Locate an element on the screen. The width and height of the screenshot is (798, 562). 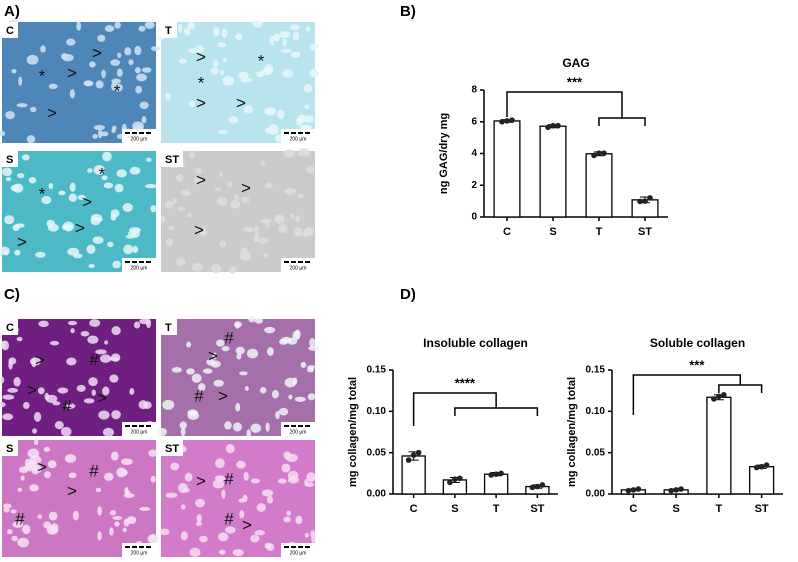
chart-title: Soluble collagen is located at coordinates (697, 343).